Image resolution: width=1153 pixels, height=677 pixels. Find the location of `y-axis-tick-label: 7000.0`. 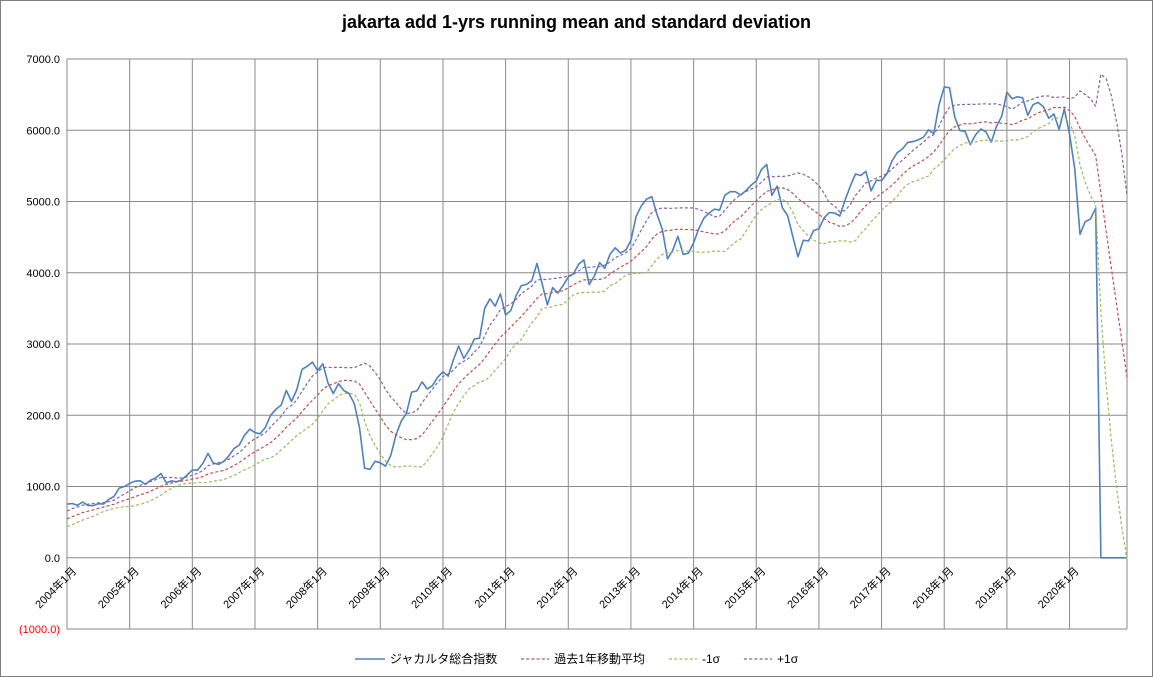

y-axis-tick-label: 7000.0 is located at coordinates (43, 60).